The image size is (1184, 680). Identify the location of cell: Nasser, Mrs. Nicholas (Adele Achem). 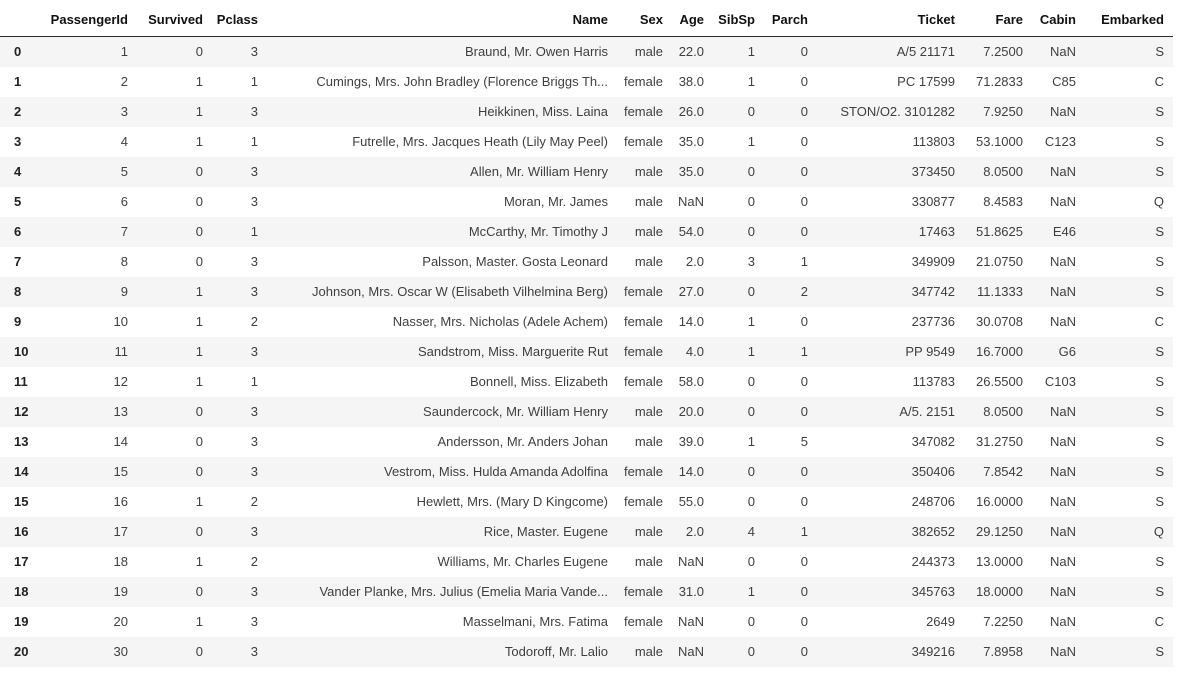
(500, 321).